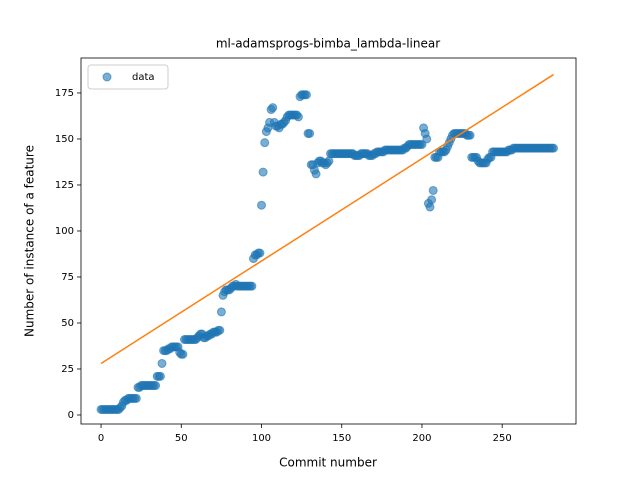  Describe the element at coordinates (328, 463) in the screenshot. I see `x-axis-label: Commit number` at that location.